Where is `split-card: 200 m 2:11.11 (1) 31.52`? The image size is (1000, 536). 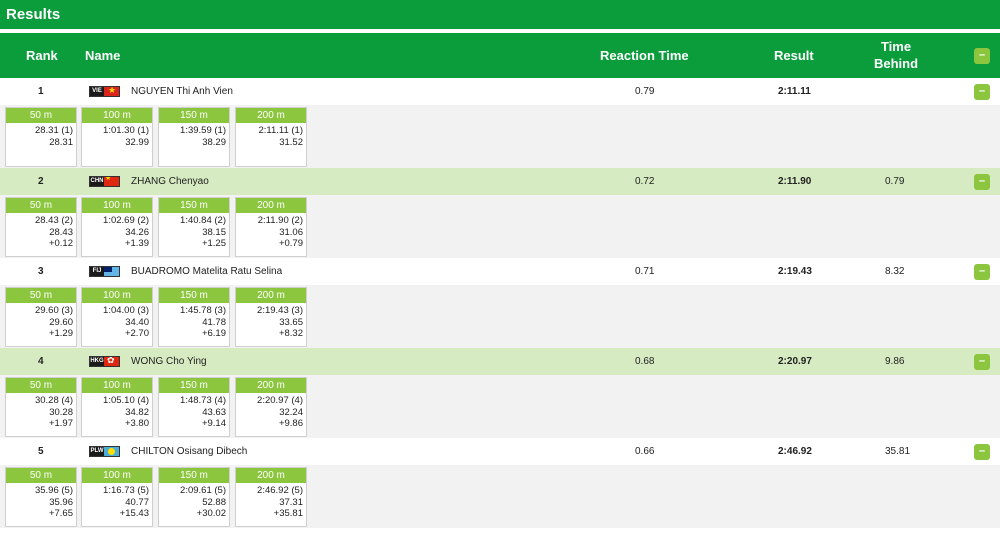 split-card: 200 m 2:11.11 (1) 31.52 is located at coordinates (271, 137).